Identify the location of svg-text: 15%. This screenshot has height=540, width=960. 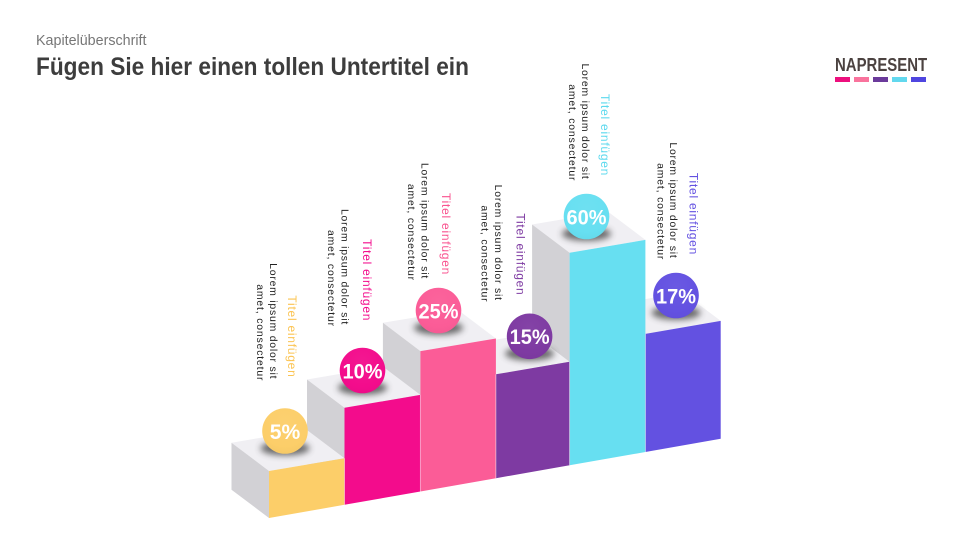
(530, 337).